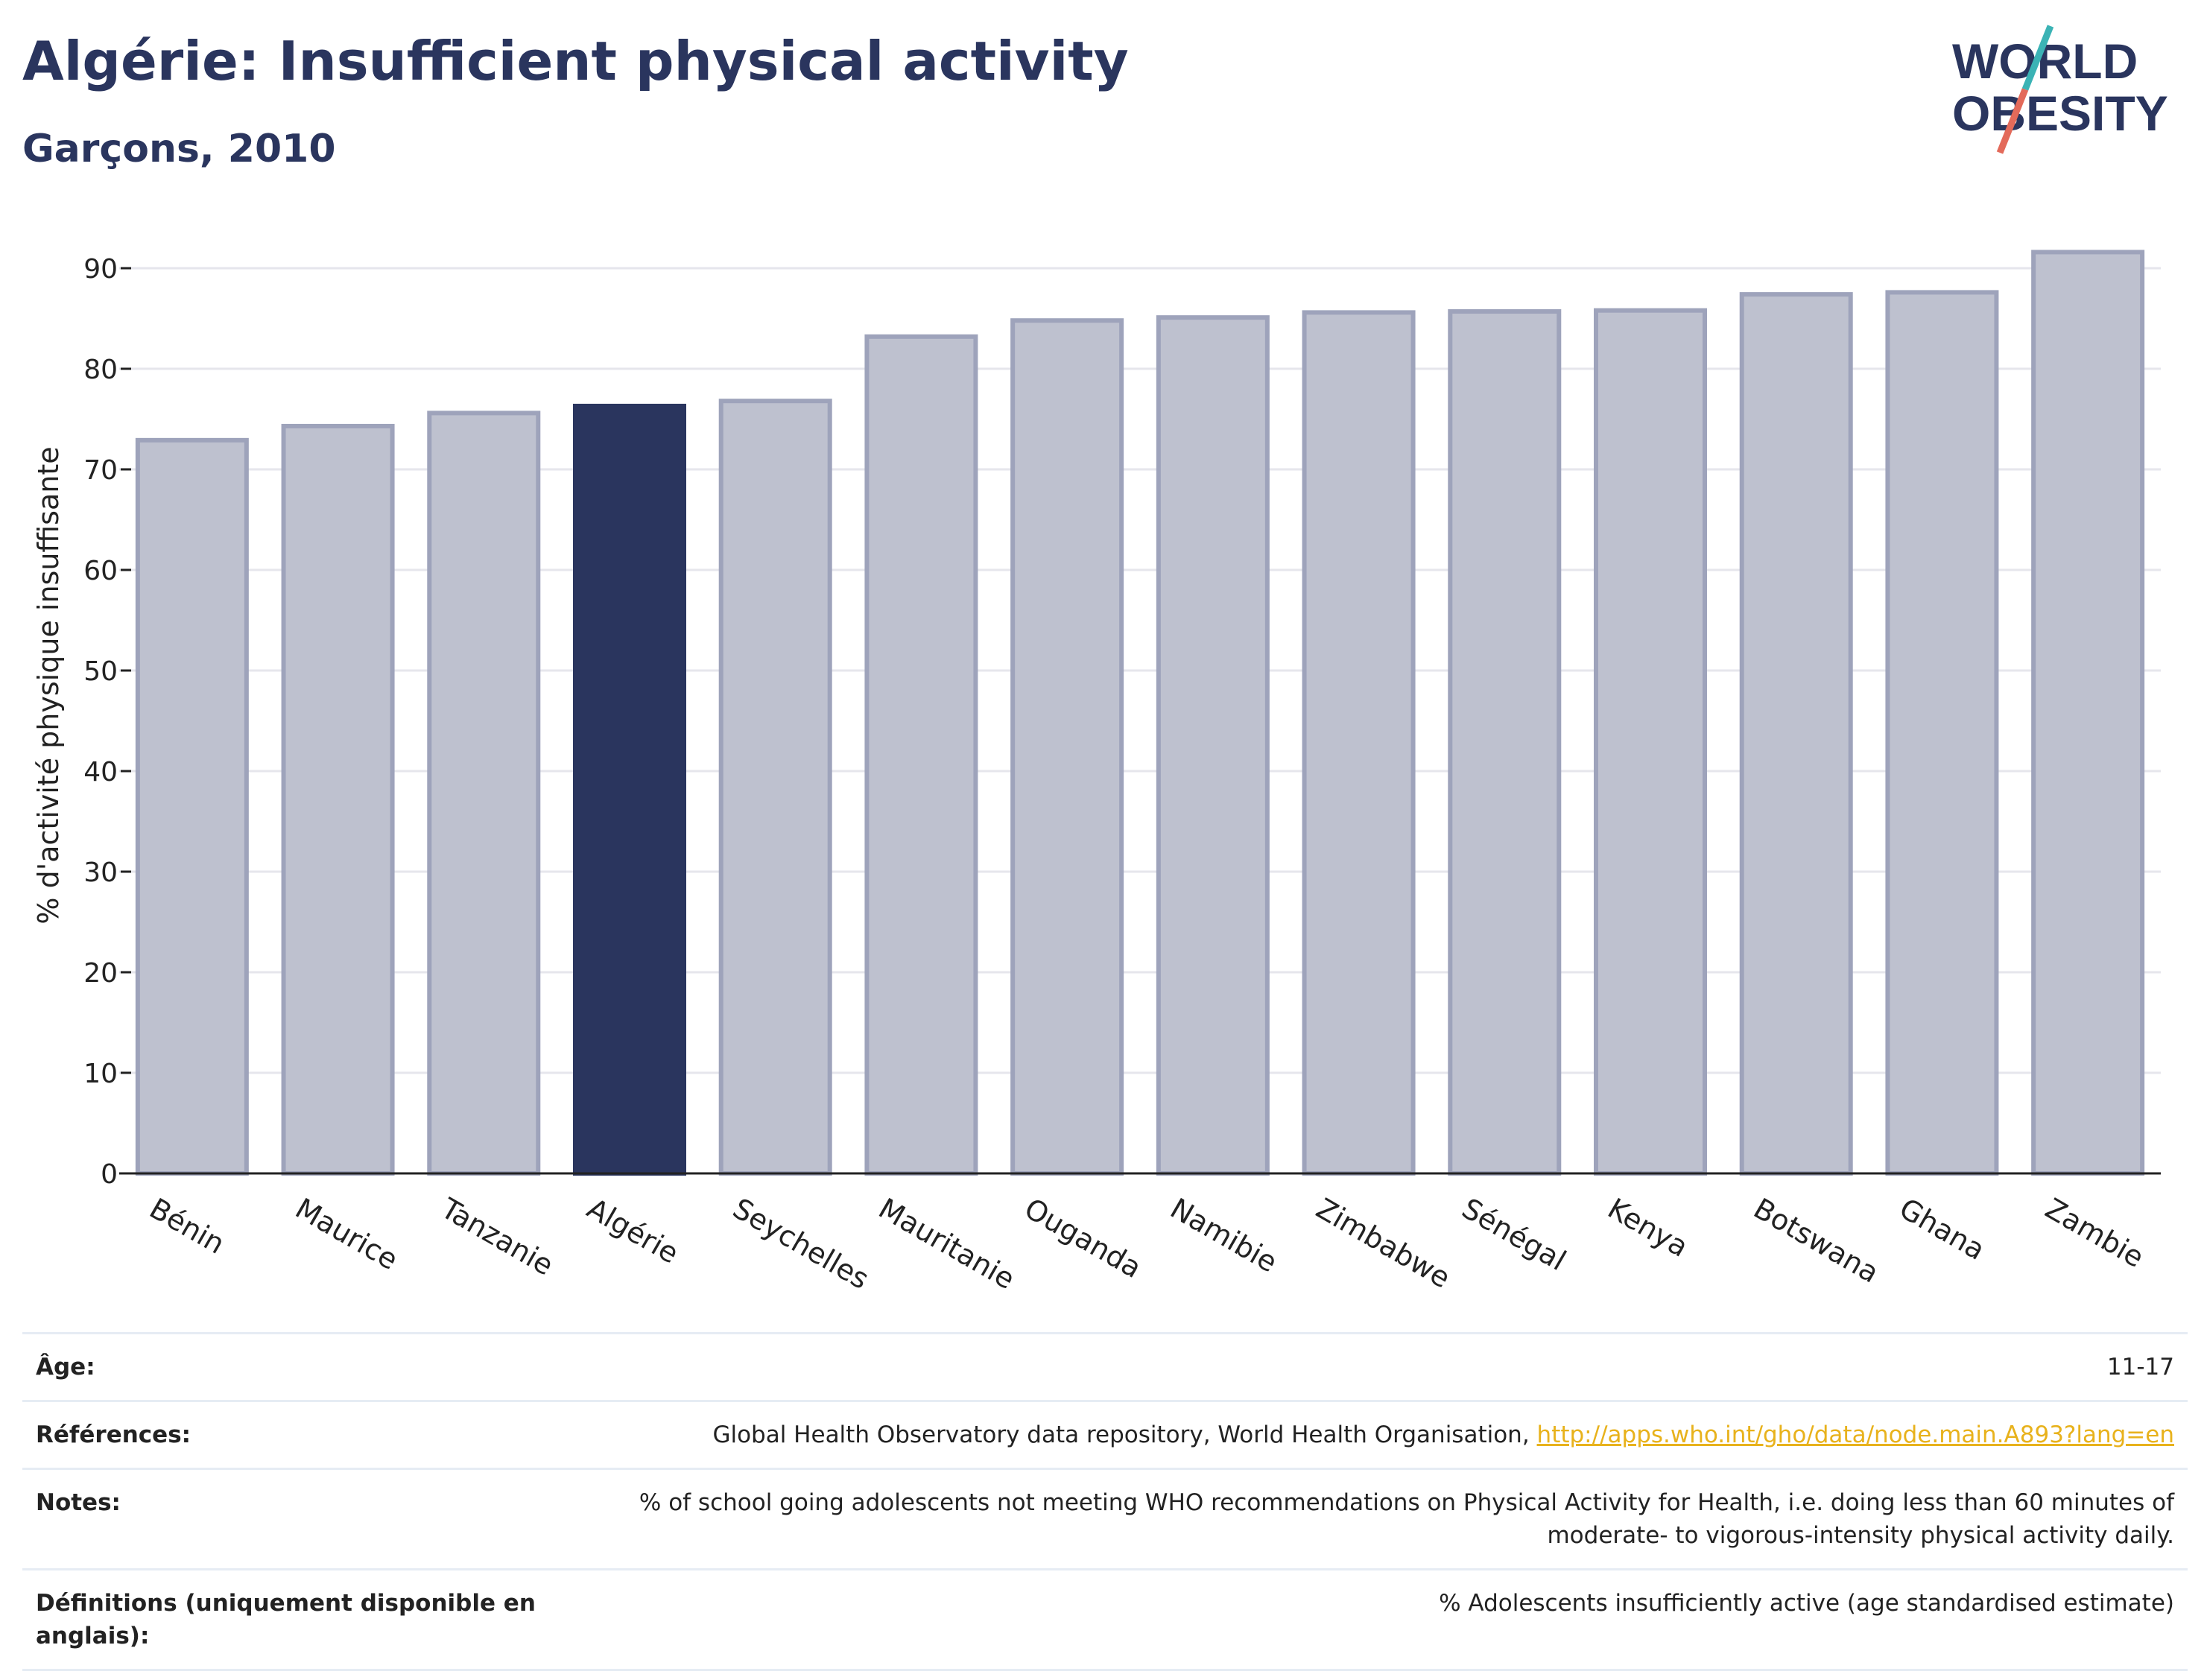 The height and width of the screenshot is (1680, 2204). Describe the element at coordinates (100, 269) in the screenshot. I see `y-tick-label: 90` at that location.